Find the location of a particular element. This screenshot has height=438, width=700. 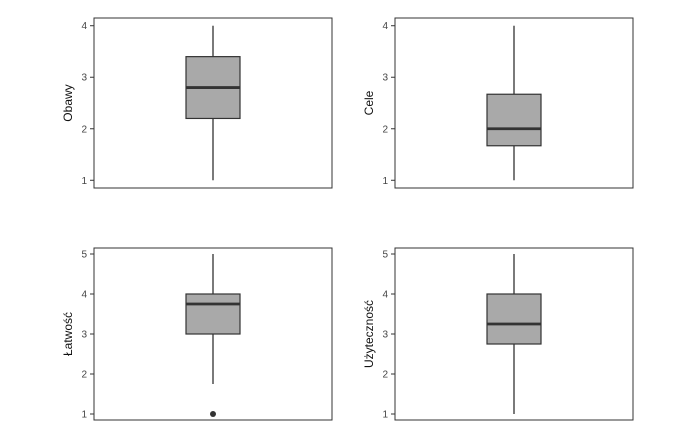

y-axis-label: Łatwość is located at coordinates (68, 334).